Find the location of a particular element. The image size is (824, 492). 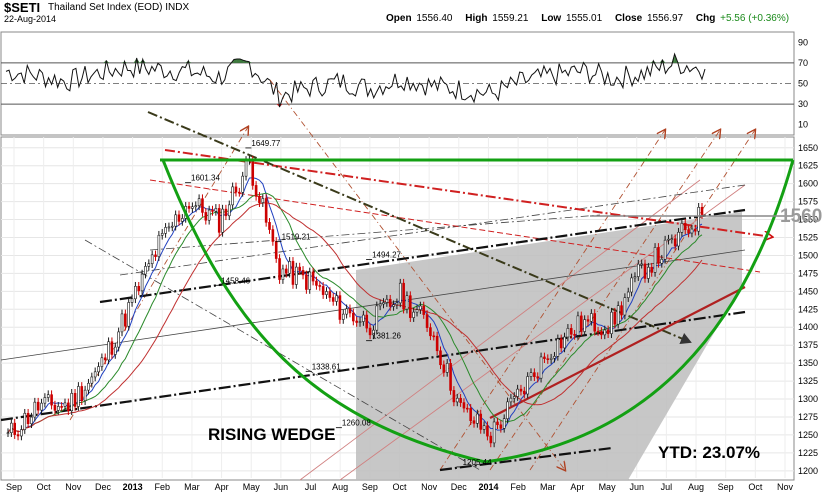

price-x-tick-label: Aug is located at coordinates (696, 487).